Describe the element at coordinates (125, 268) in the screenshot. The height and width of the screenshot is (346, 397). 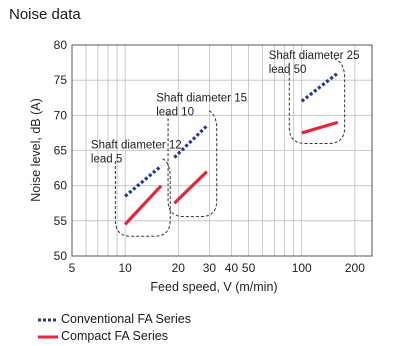
I see `x-tick-label-10: 10` at that location.